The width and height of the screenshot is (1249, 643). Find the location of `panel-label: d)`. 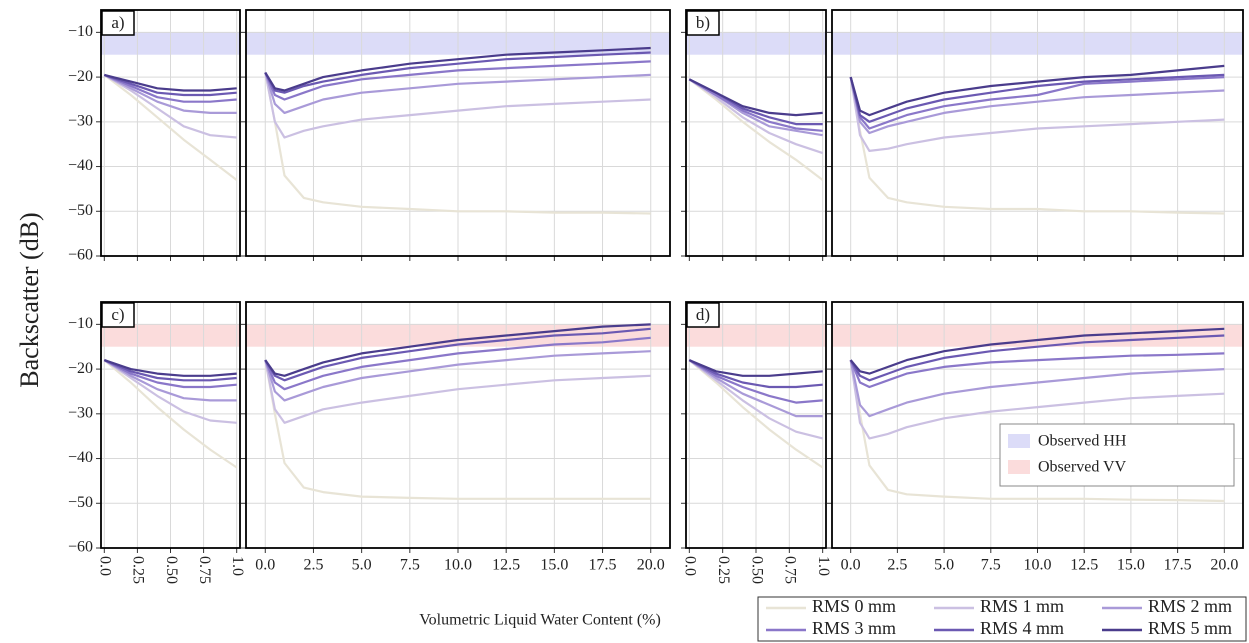

panel-label: d) is located at coordinates (703, 314).